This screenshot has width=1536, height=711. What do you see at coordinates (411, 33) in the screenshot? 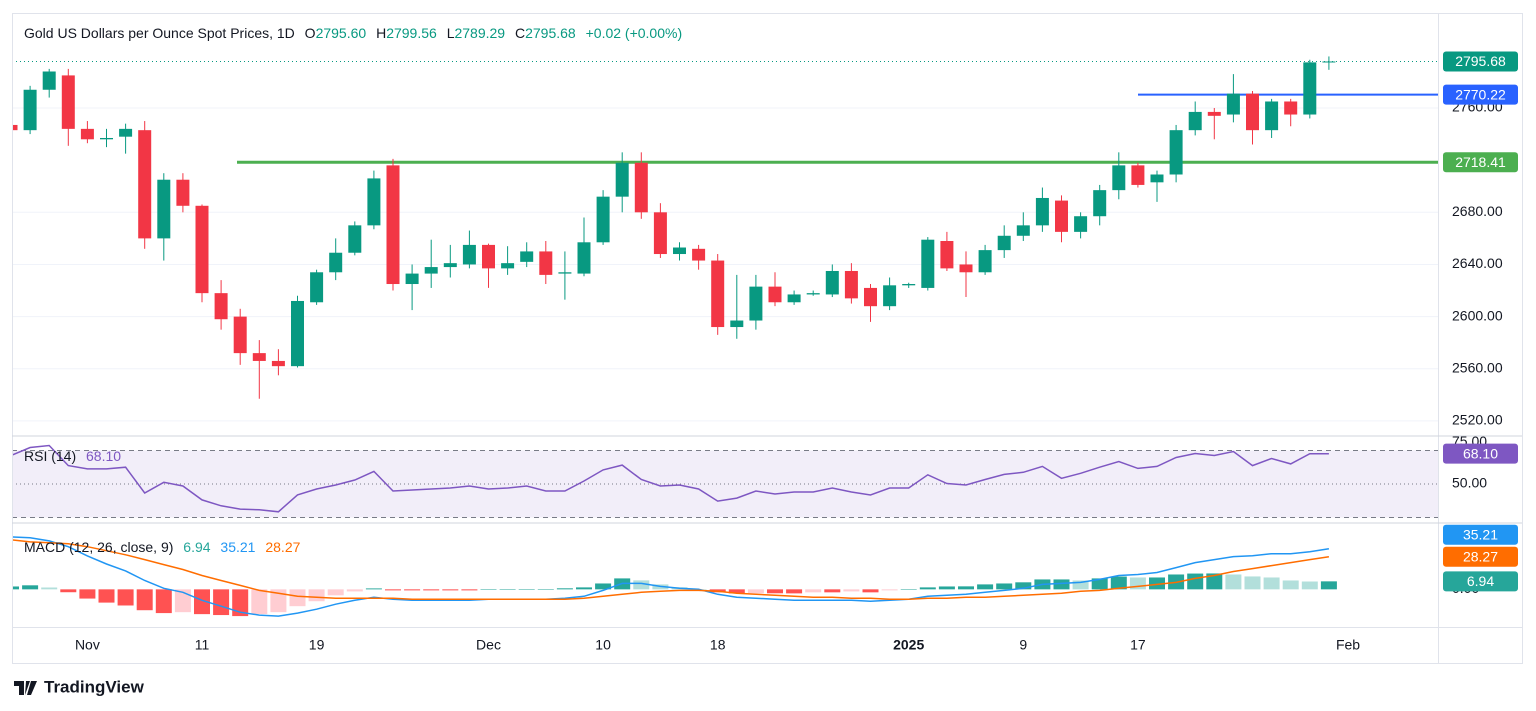
I see `legend-value: 2799.56` at bounding box center [411, 33].